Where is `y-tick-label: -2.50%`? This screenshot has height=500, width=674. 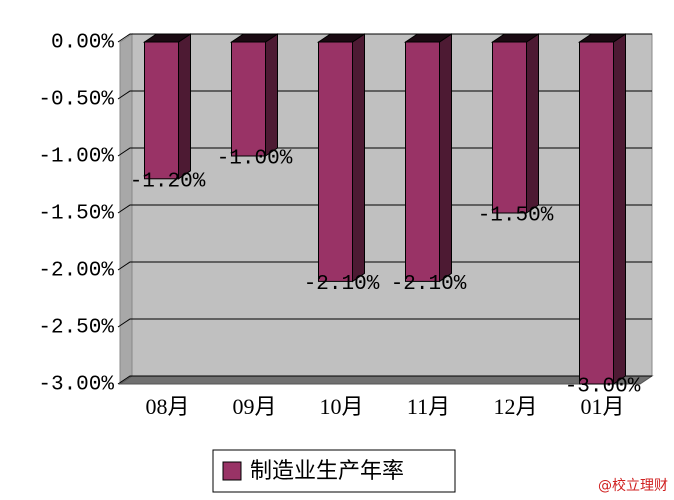 y-tick-label: -2.50% is located at coordinates (76, 328).